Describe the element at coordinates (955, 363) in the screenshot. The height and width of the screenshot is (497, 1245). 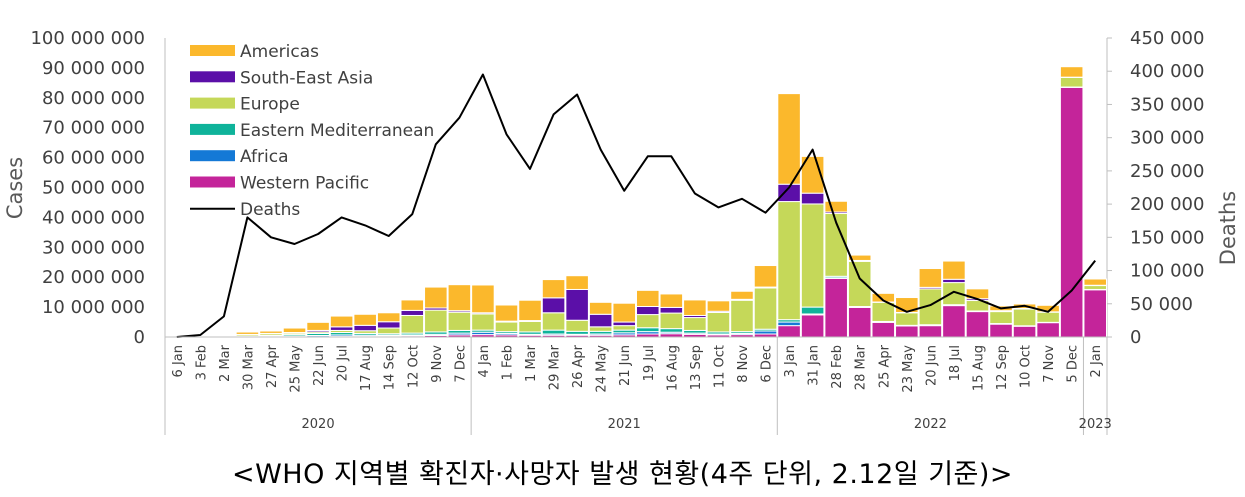
I see `x-tick-label: 18 Jul` at that location.